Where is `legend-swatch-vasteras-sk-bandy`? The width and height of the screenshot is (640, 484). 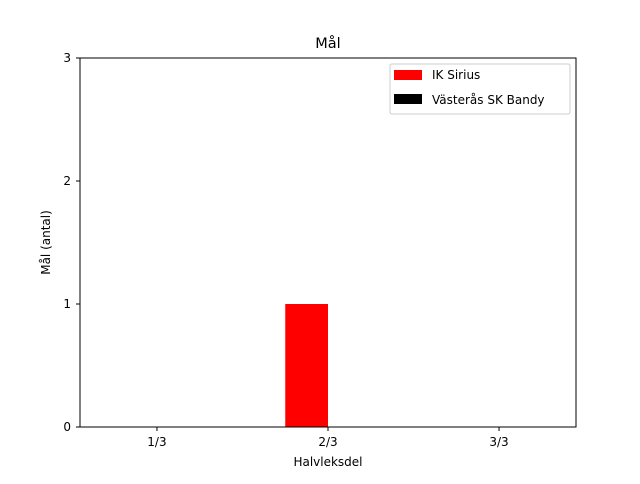
legend-swatch-vasteras-sk-bandy is located at coordinates (408, 99).